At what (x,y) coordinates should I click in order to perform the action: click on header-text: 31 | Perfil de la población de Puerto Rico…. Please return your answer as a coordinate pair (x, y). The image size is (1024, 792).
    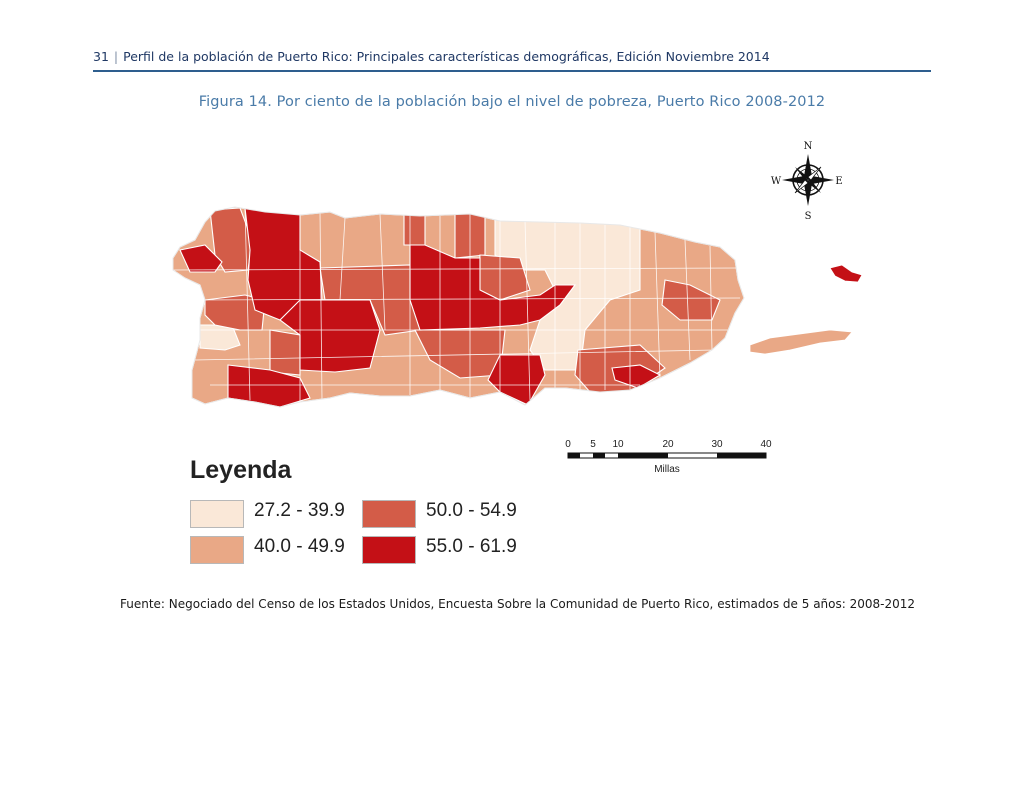
    Looking at the image, I should click on (431, 56).